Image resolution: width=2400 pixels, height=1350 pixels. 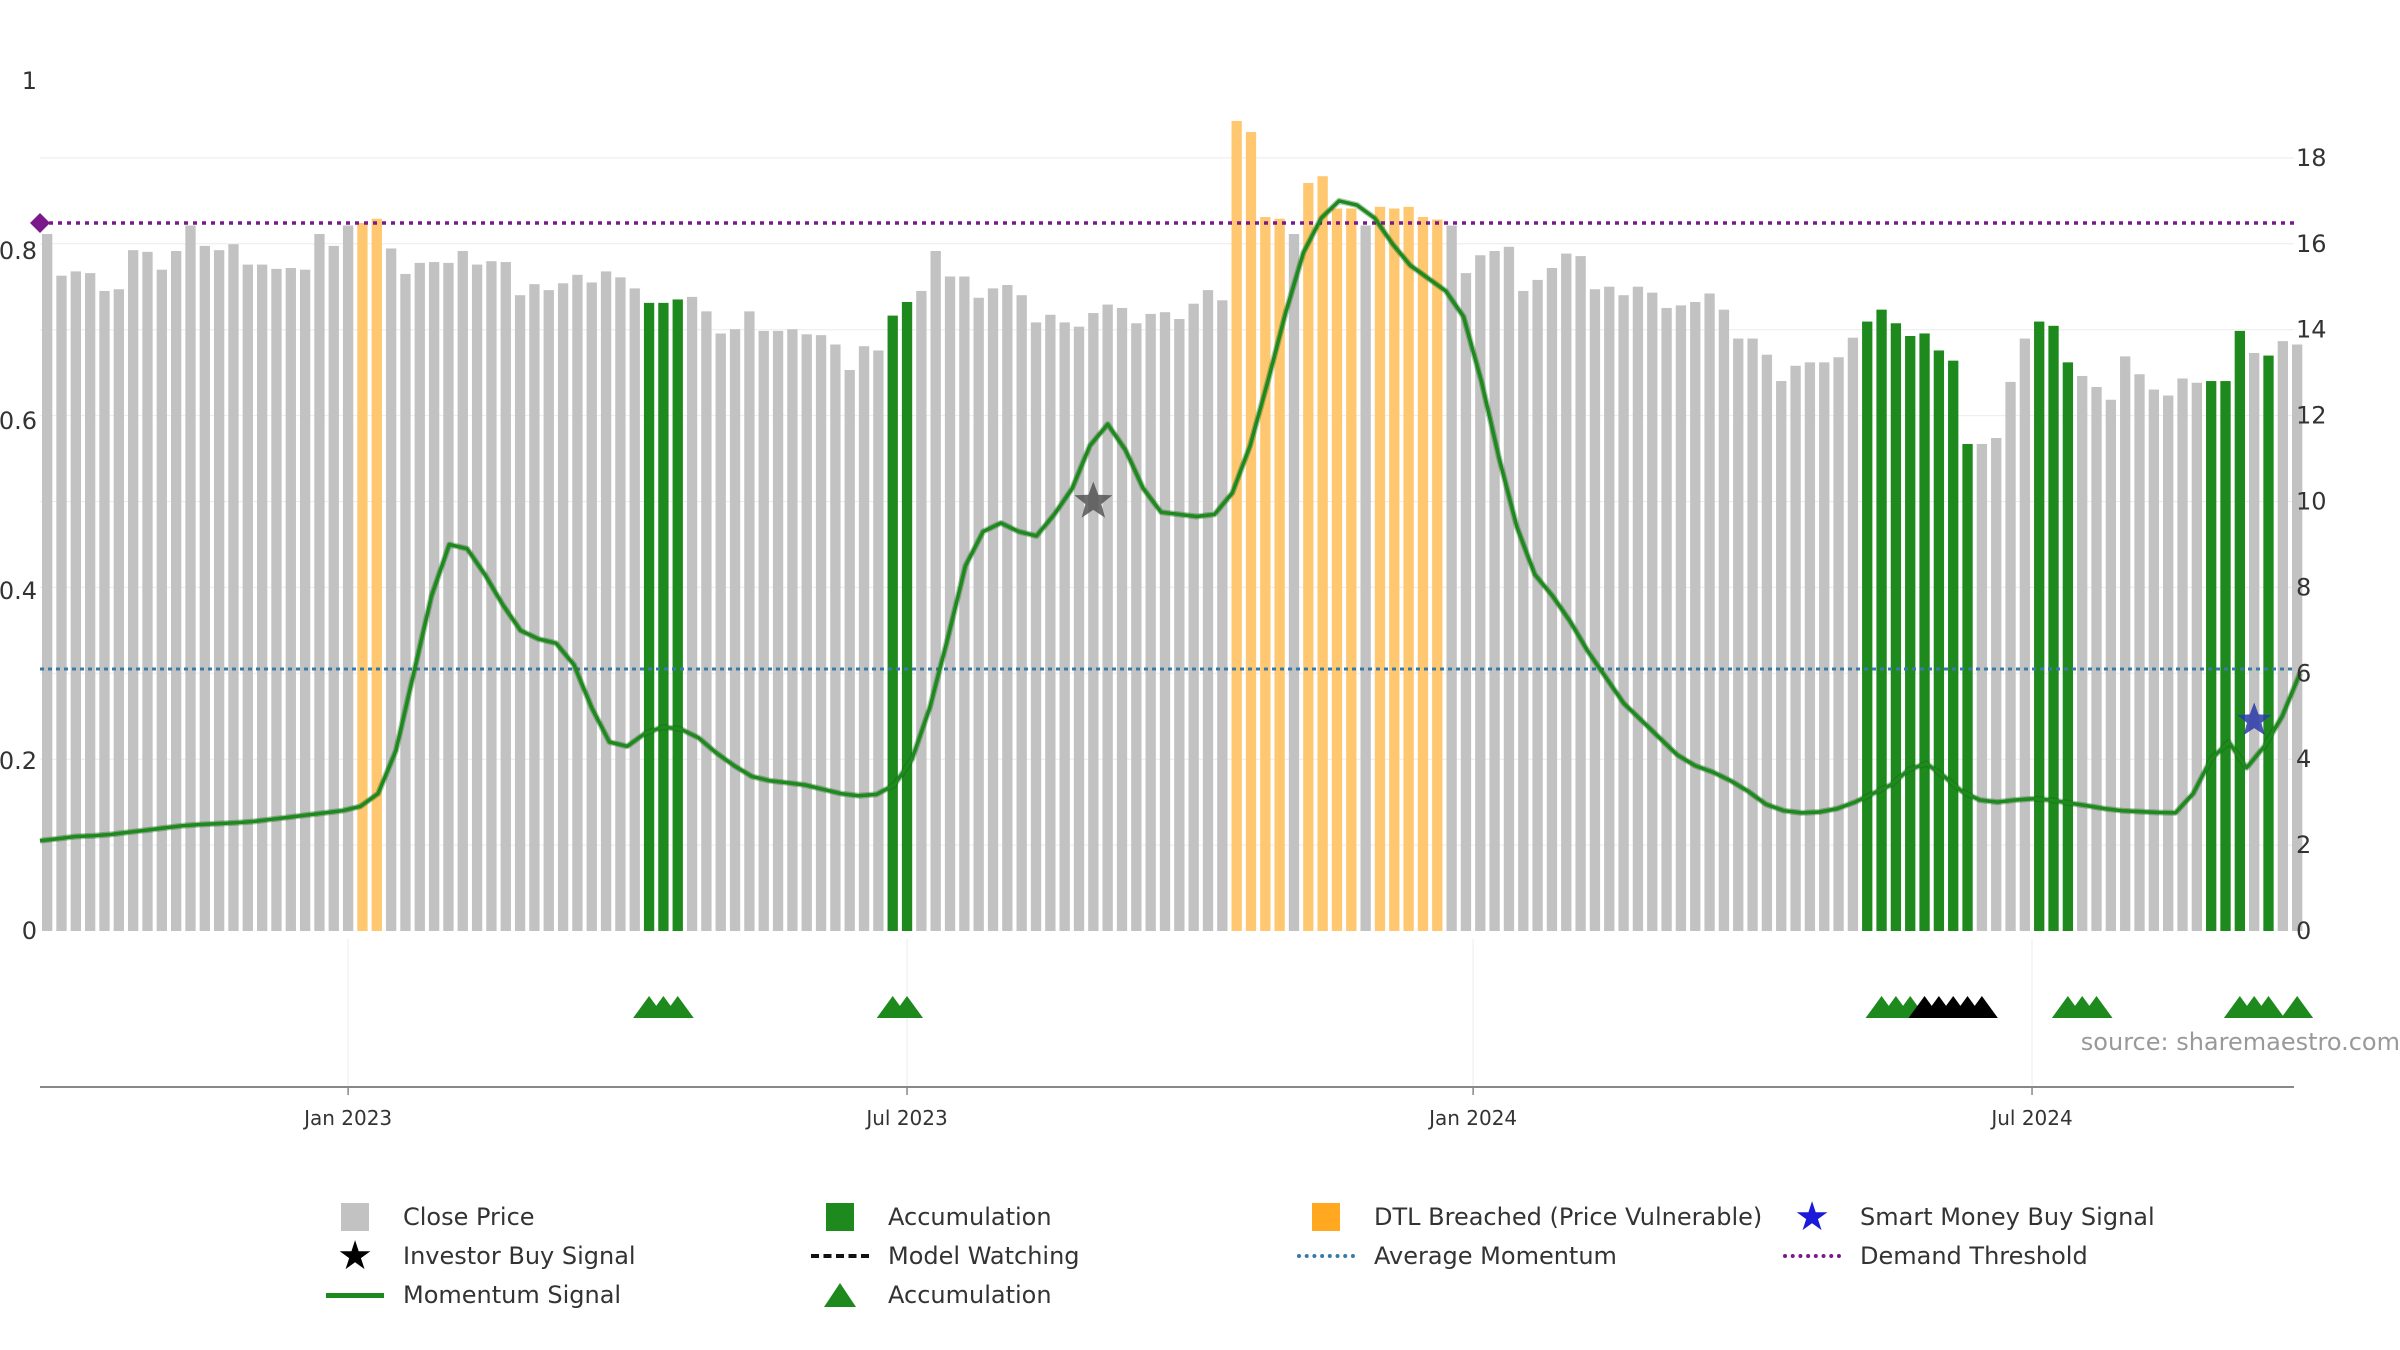 What do you see at coordinates (1326, 1256) in the screenshot?
I see `legend-average-momentum-swatch` at bounding box center [1326, 1256].